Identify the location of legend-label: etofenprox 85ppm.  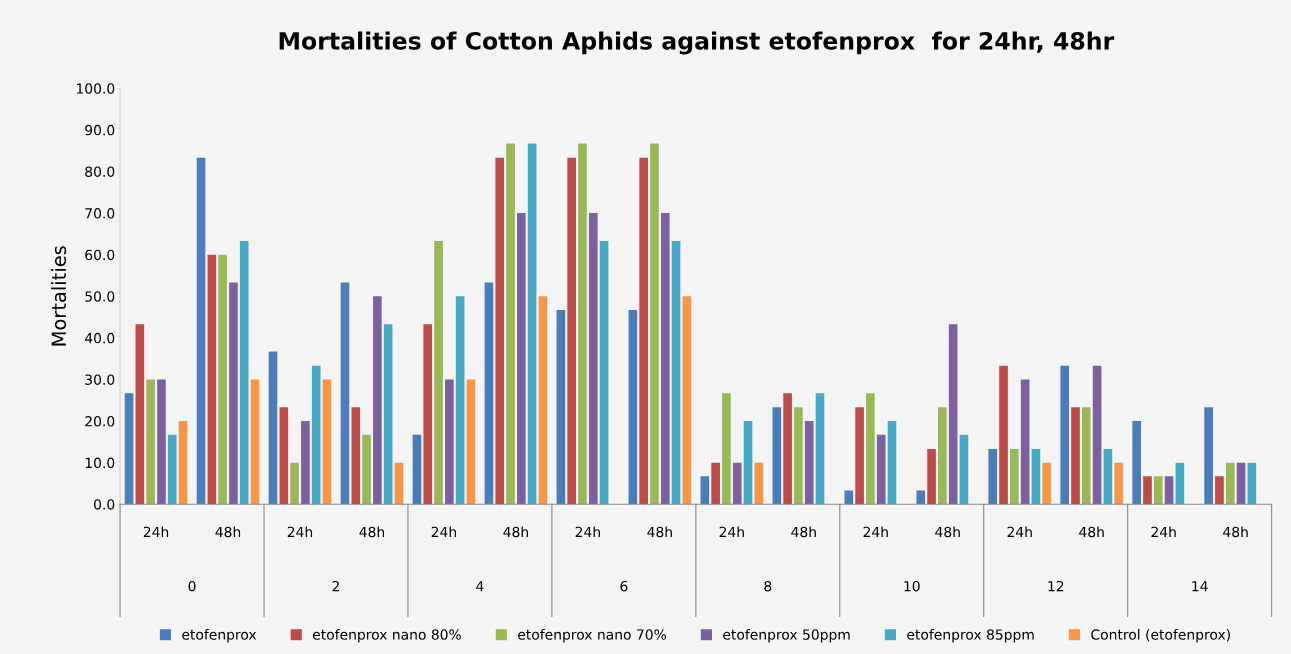
(970, 636).